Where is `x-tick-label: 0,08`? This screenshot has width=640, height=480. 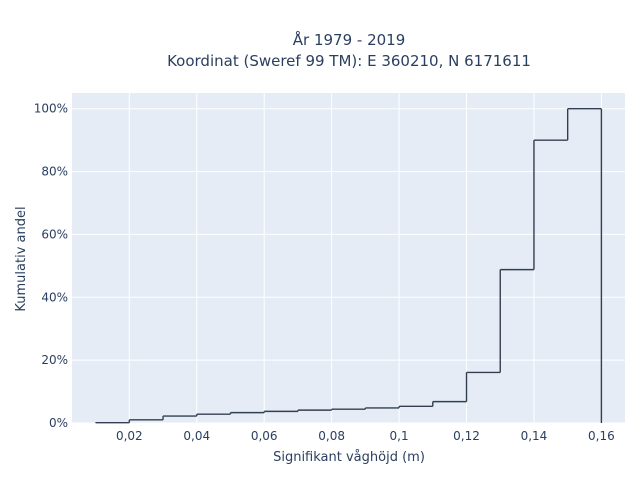
x-tick-label: 0,08 is located at coordinates (331, 436).